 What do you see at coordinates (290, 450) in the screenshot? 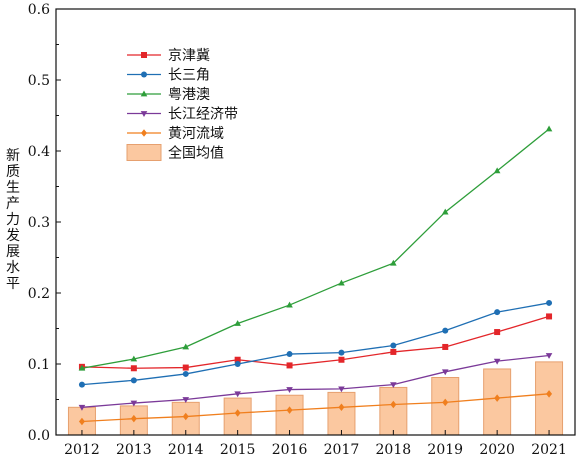
I see `x-tick-label: 2016` at bounding box center [290, 450].